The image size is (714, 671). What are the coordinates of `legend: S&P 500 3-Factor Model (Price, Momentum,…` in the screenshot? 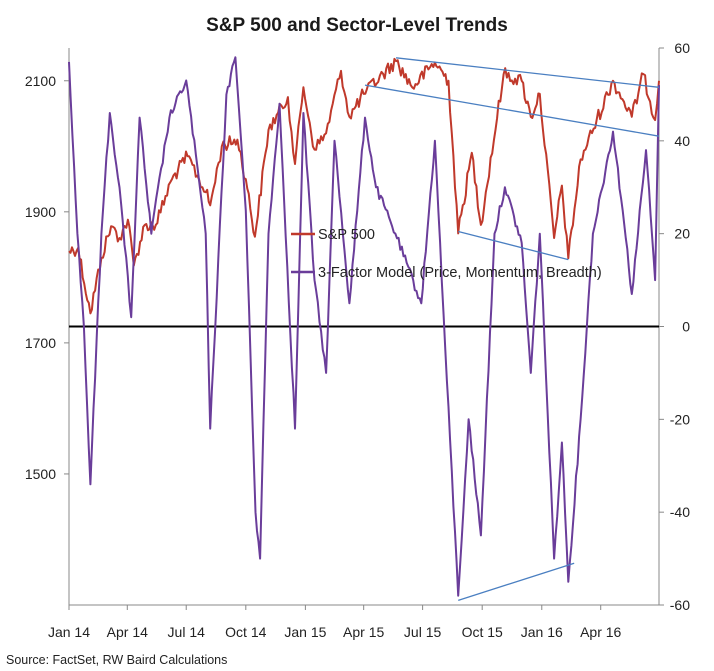 It's located at (446, 254).